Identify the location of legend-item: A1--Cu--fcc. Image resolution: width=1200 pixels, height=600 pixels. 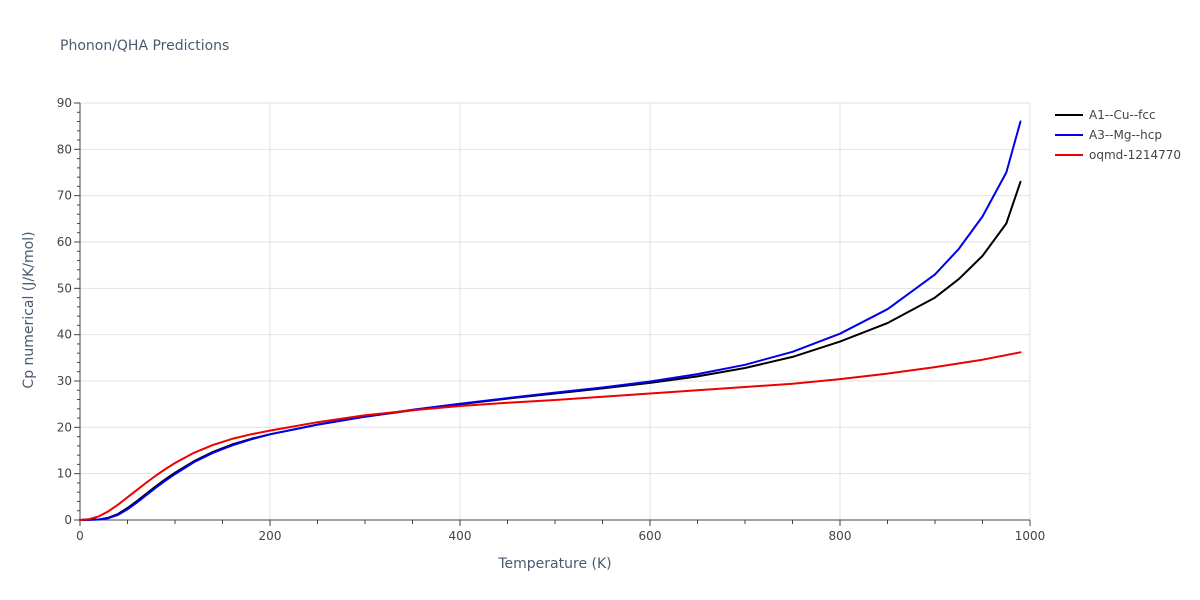
(1105, 115).